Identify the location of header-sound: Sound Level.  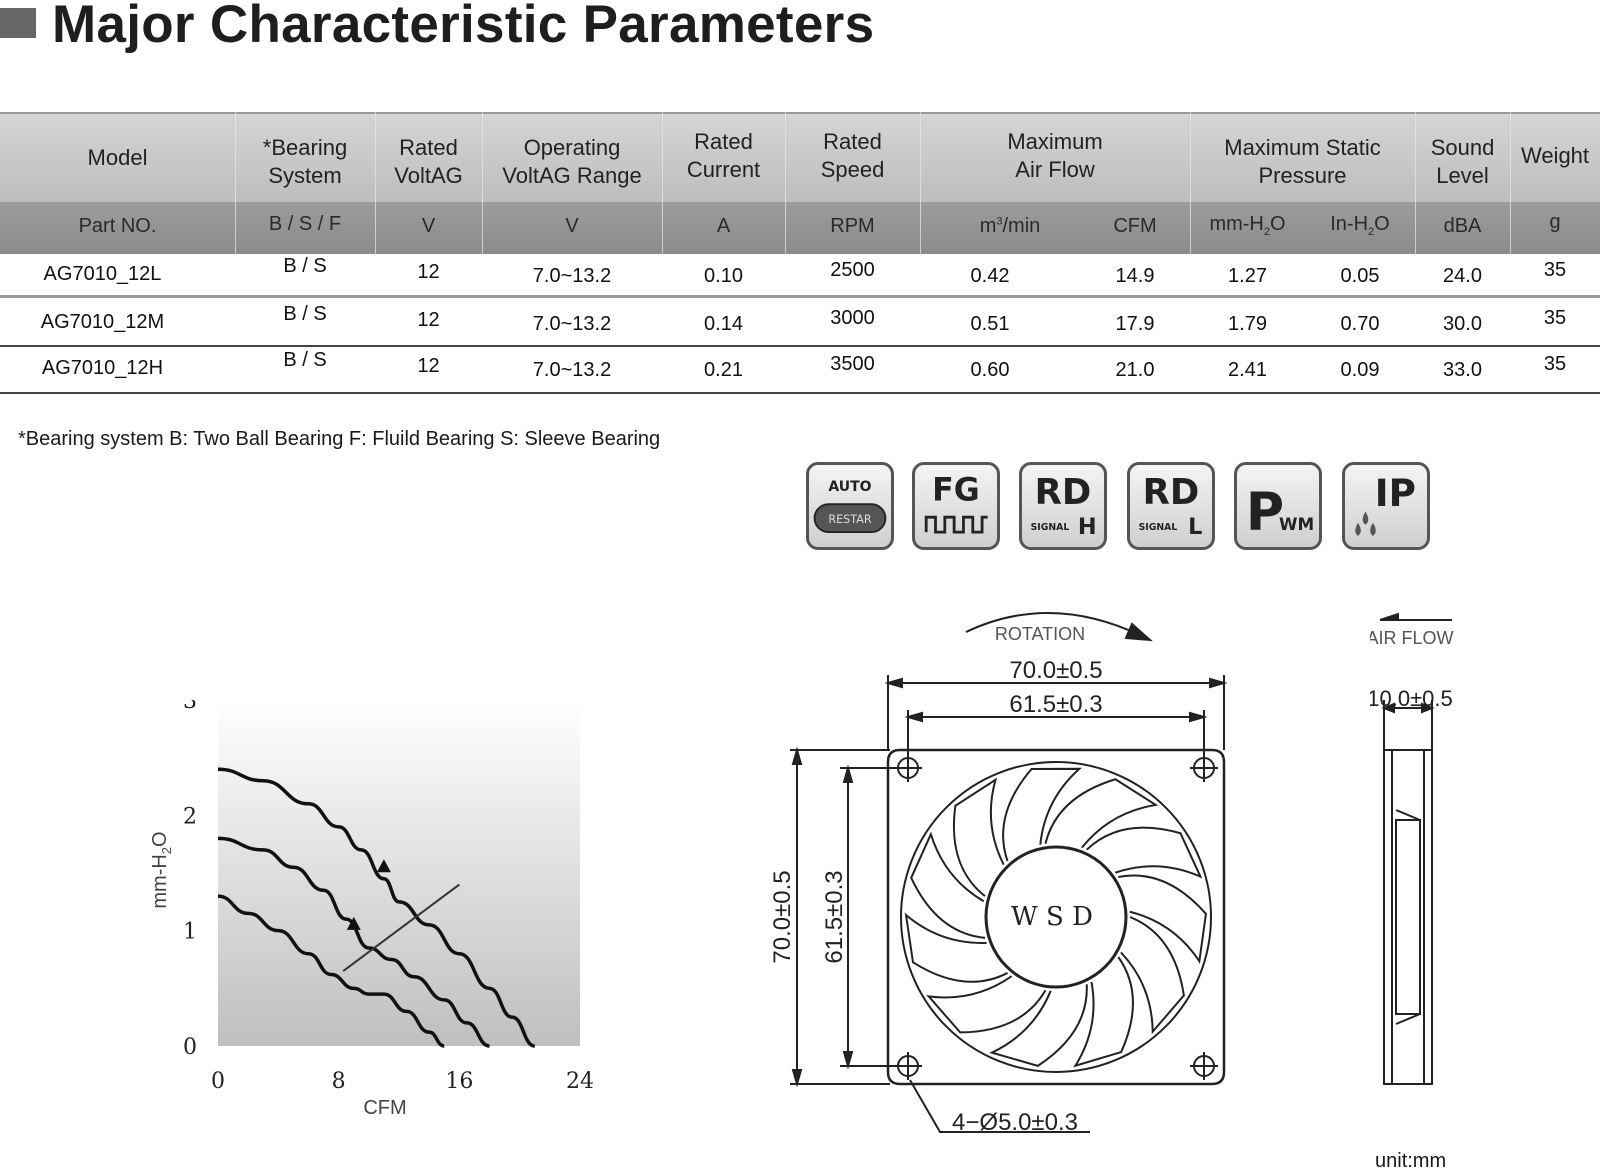
(1462, 162).